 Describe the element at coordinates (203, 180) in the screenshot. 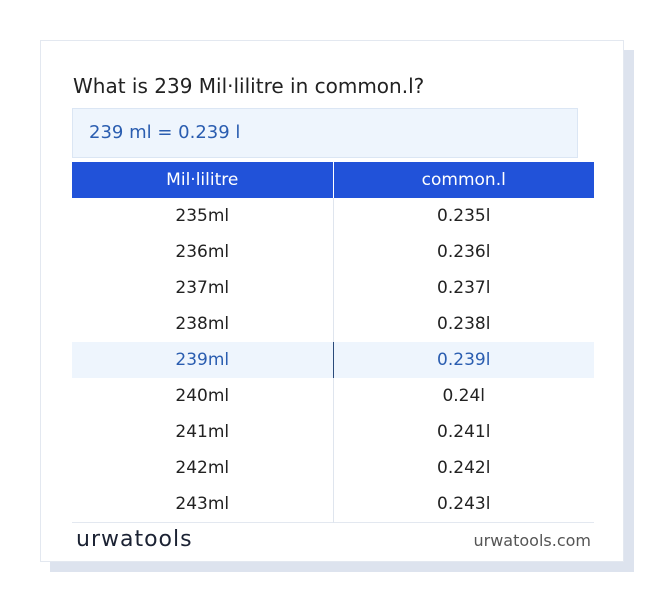

I see `column-header: Mil·lilitre` at that location.